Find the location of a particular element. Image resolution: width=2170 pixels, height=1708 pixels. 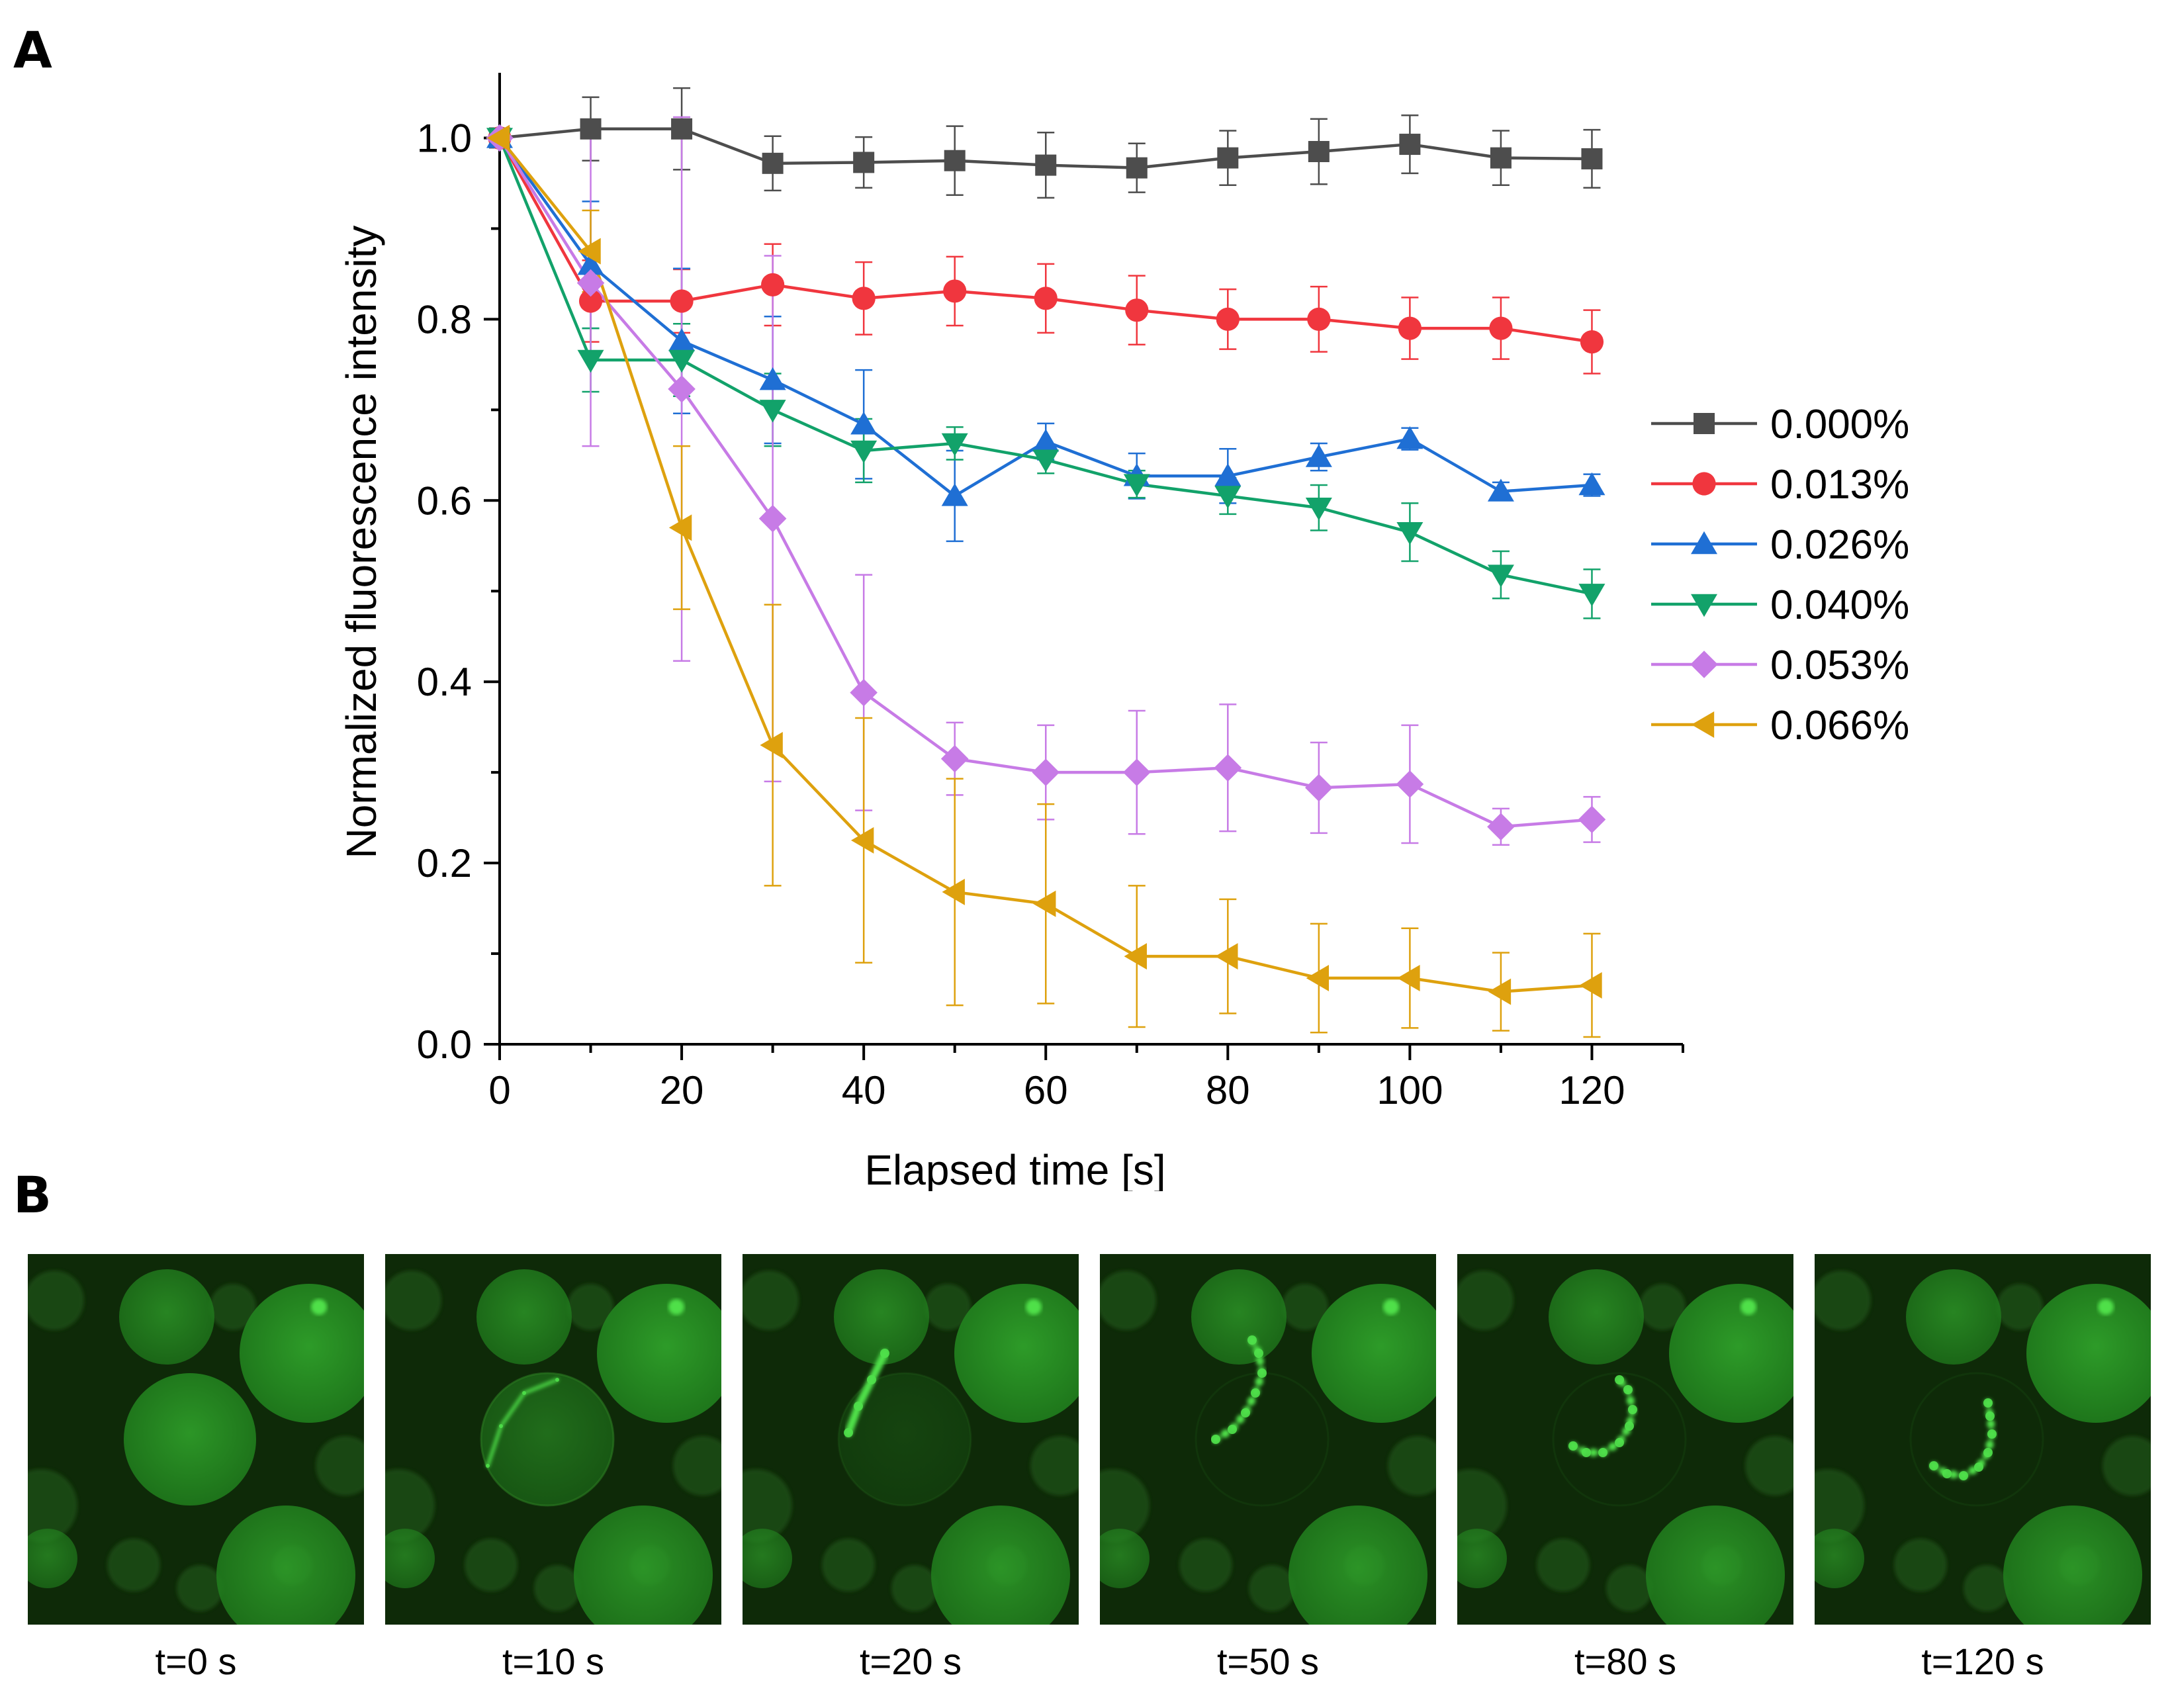

legend-label: 0.000% is located at coordinates (1839, 424).